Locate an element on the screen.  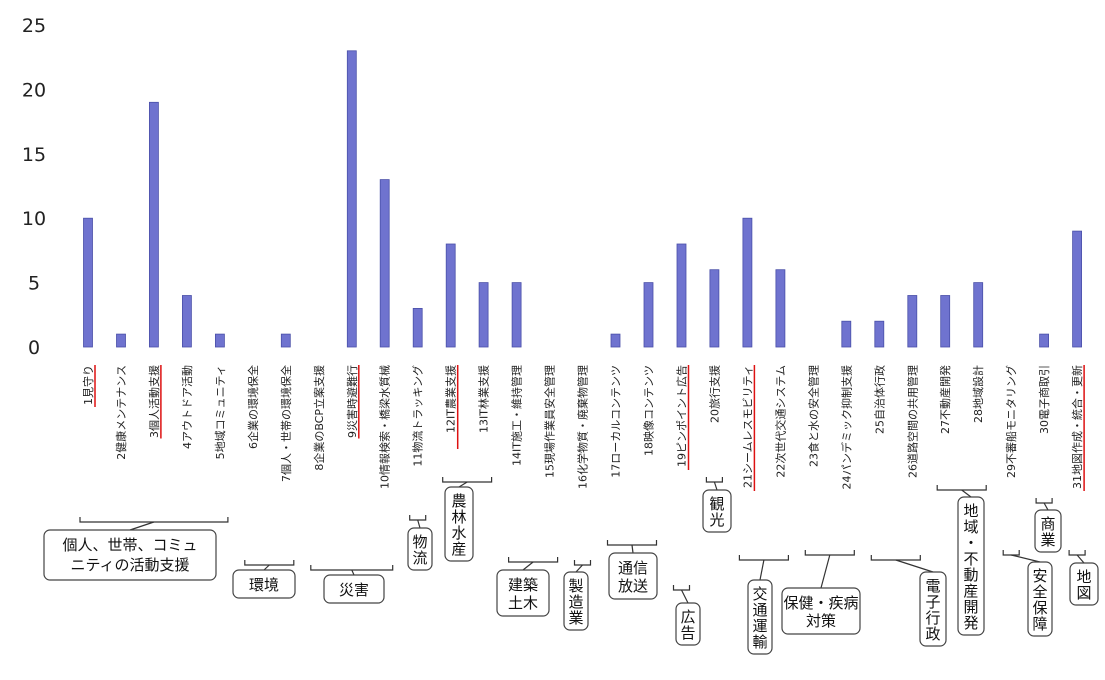
category-label: 27不動産開発 is located at coordinates (945, 399).